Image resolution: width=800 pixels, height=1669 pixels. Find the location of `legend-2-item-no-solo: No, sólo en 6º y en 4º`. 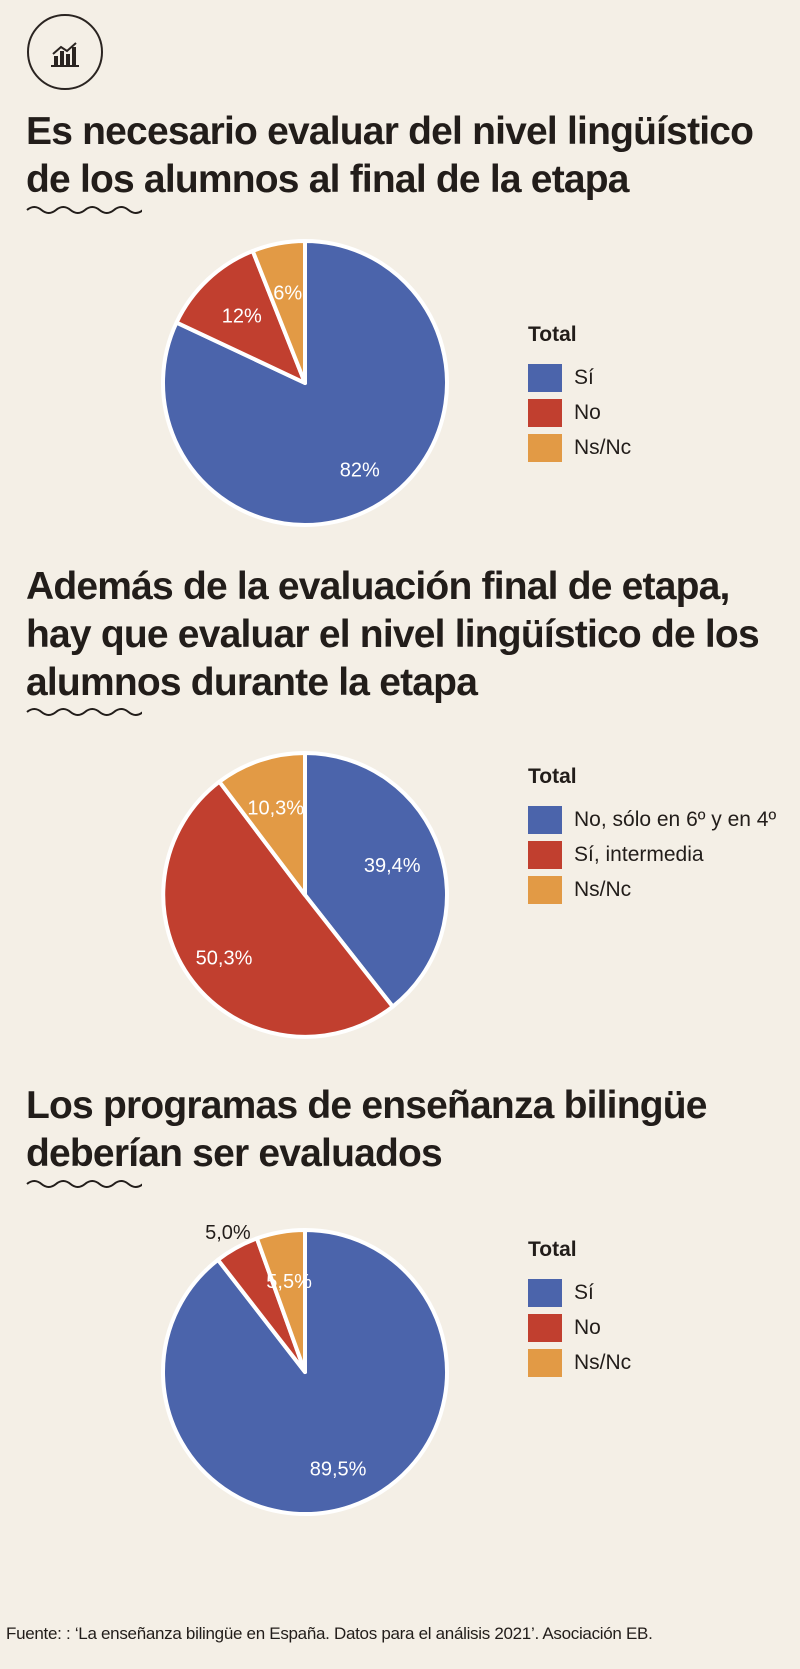

legend-2-item-no-solo: No, sólo en 6º y en 4º is located at coordinates (652, 820).